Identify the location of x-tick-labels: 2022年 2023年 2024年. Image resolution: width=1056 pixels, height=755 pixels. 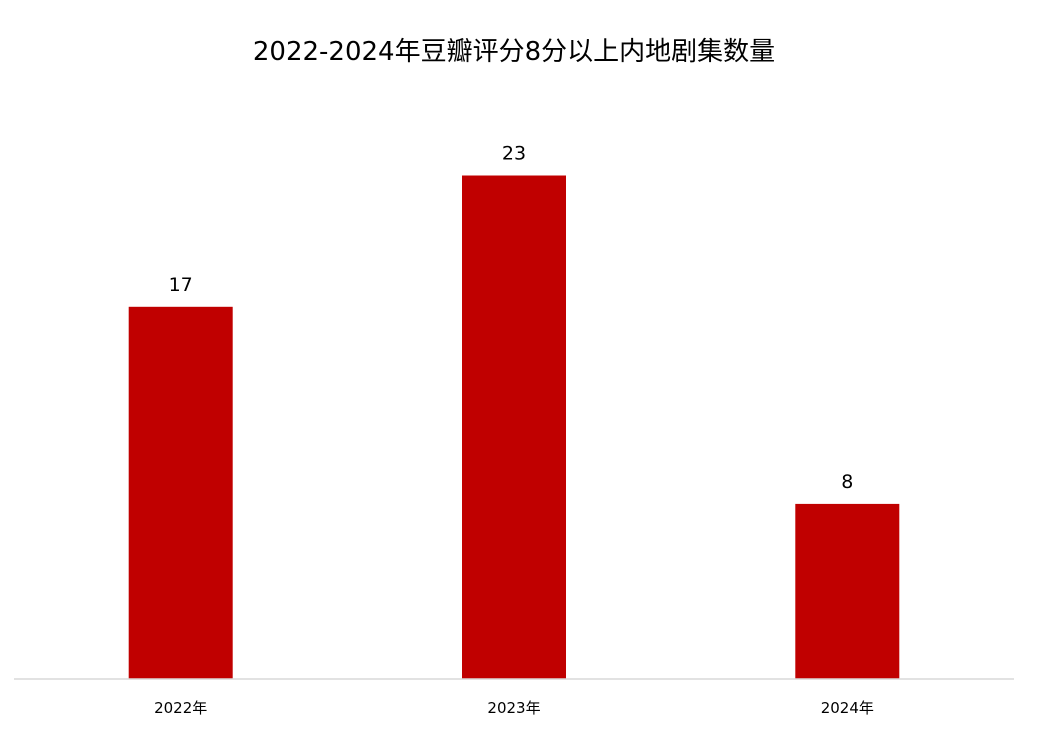
(514, 708).